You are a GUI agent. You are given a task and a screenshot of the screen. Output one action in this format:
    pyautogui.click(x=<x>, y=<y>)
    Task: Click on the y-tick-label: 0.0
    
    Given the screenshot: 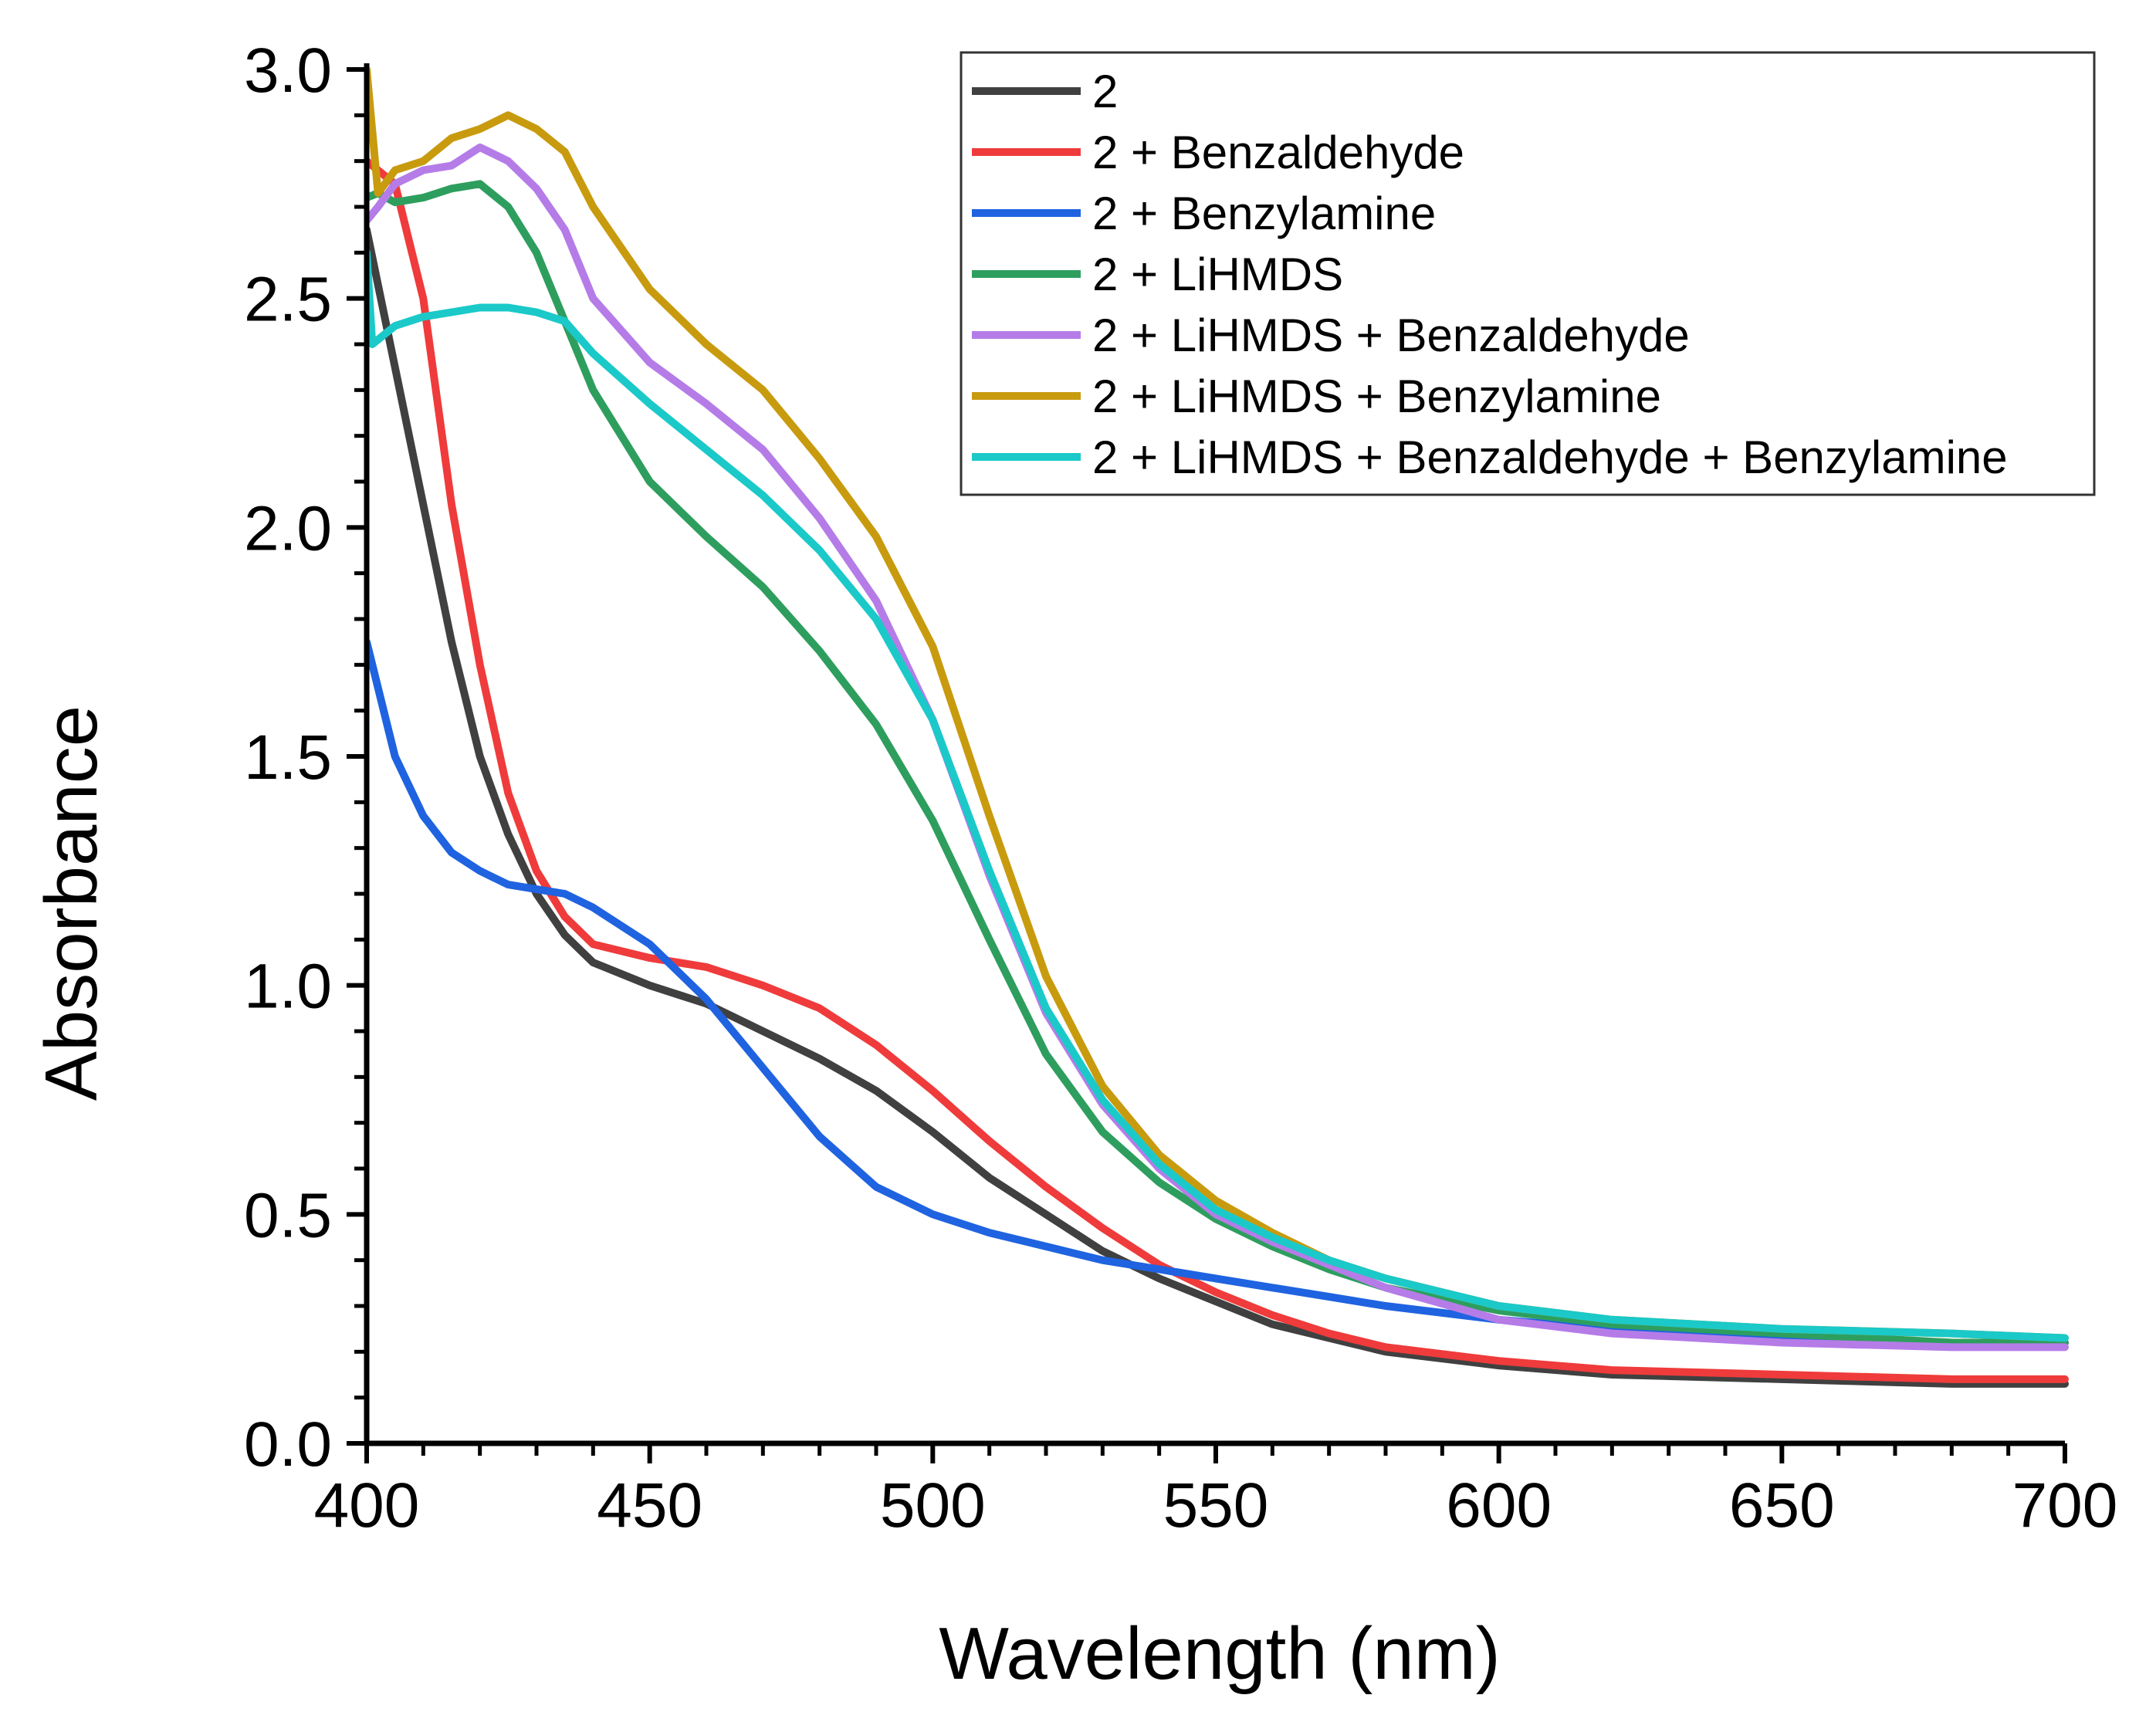 What is the action you would take?
    pyautogui.click(x=288, y=1444)
    